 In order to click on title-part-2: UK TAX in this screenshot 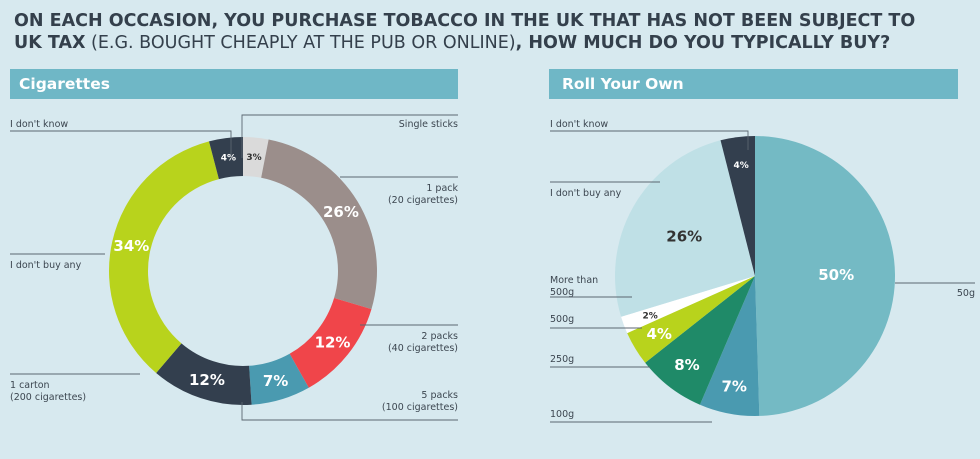, I will do `click(50, 43)`.